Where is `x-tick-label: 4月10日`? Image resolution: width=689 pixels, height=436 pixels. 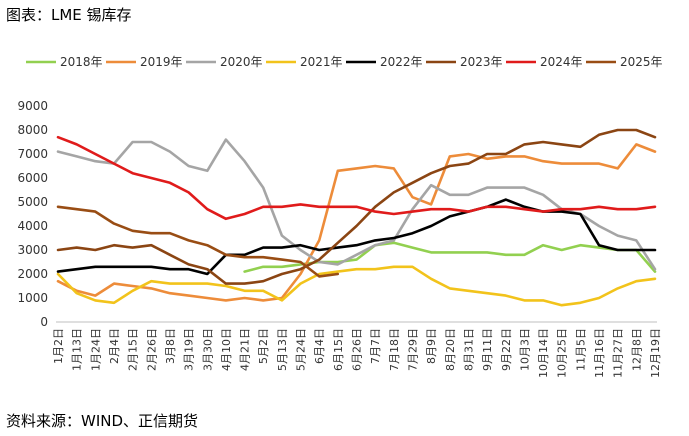
x-tick-label: 4月10日 is located at coordinates (226, 349).